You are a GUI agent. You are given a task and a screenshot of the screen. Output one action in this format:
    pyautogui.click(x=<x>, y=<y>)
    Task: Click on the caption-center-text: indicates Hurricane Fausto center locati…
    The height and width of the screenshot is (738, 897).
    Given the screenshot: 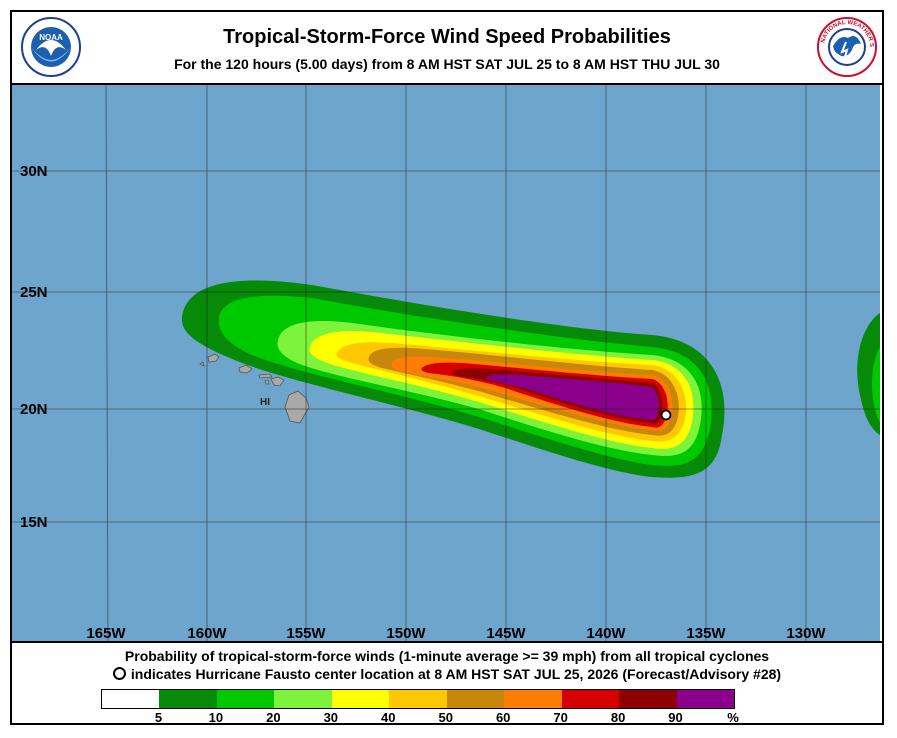 What is the action you would take?
    pyautogui.click(x=456, y=674)
    